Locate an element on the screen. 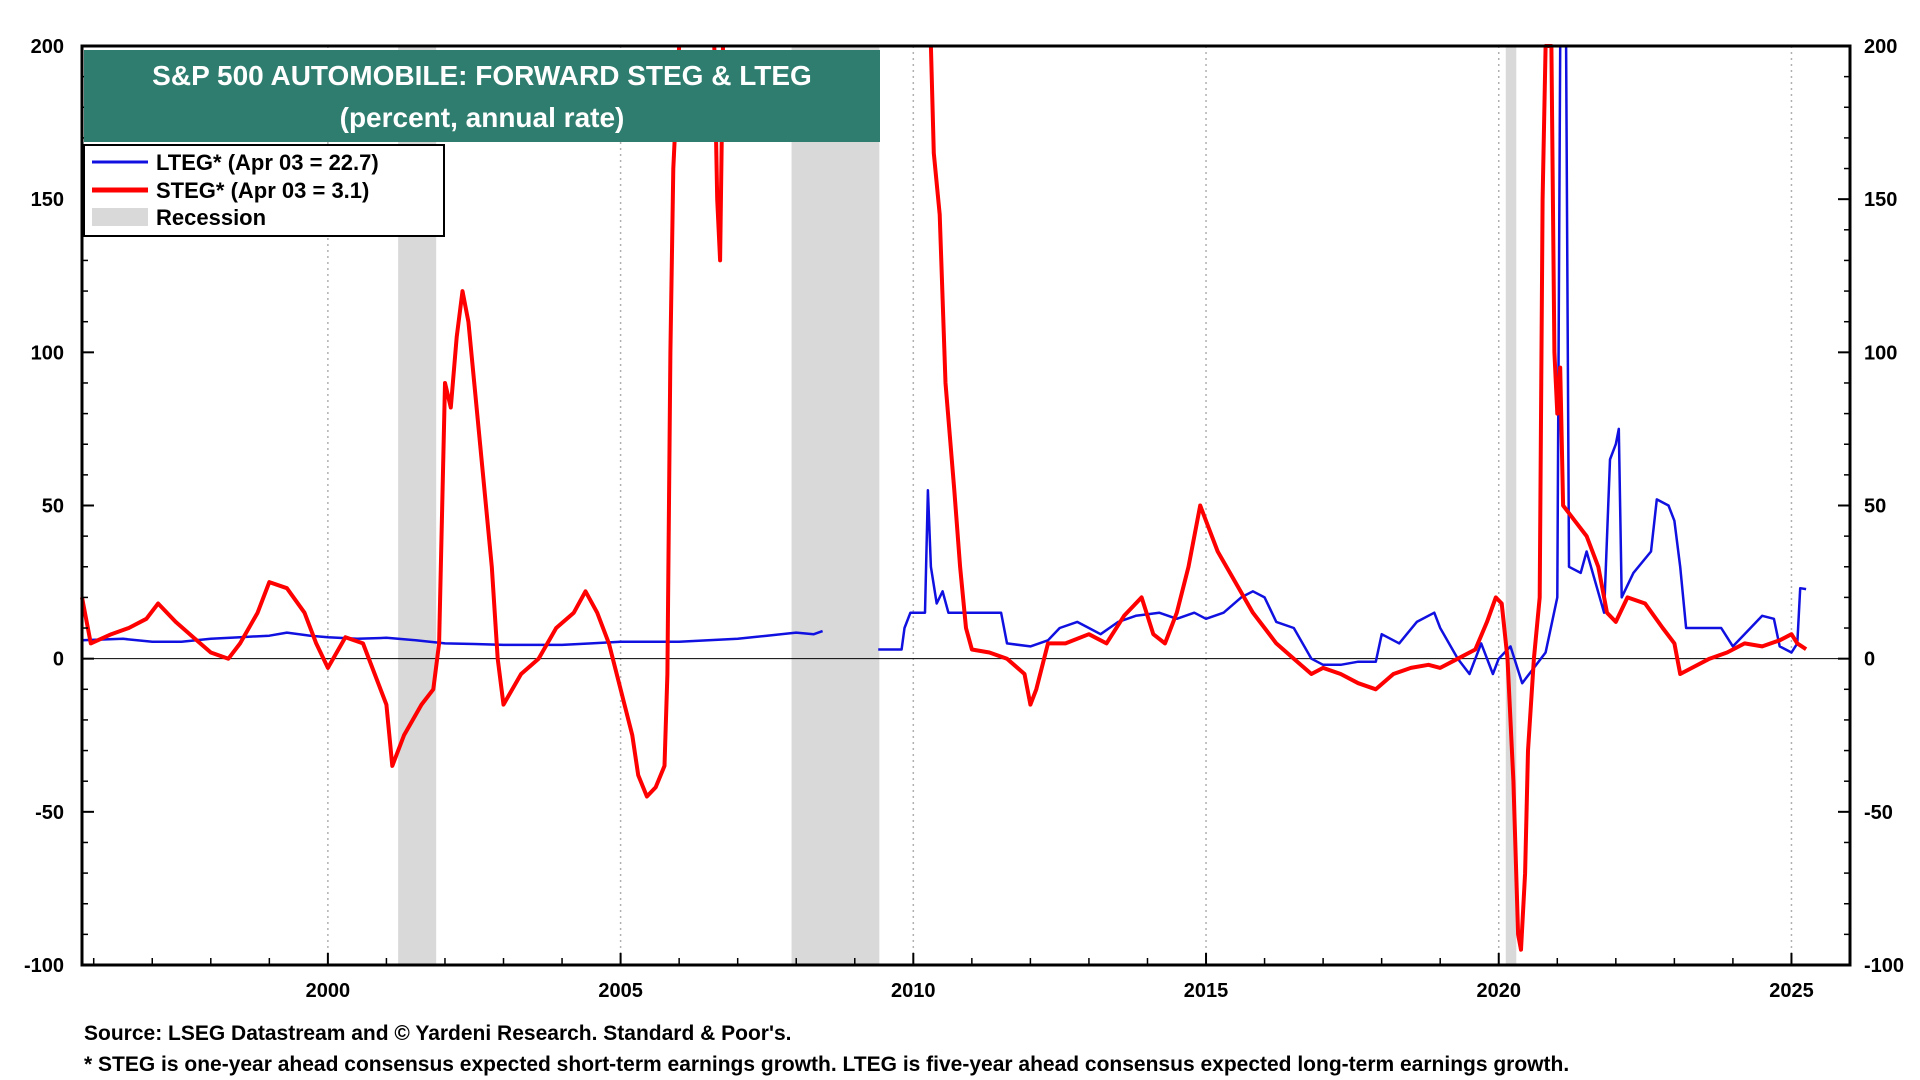 The height and width of the screenshot is (1080, 1920). x-tick-label-2015: 2015 is located at coordinates (1206, 991).